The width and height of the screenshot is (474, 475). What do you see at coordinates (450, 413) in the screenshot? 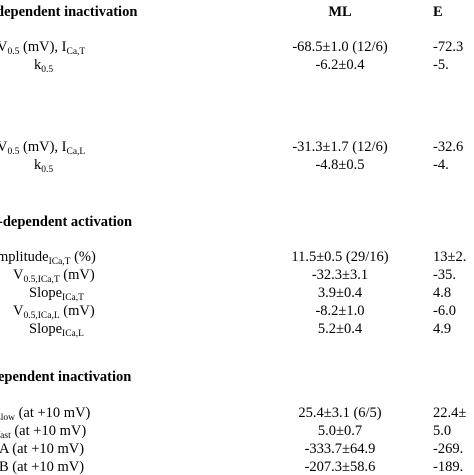
I see `cell-e-tau-slow: 22.4±` at bounding box center [450, 413].